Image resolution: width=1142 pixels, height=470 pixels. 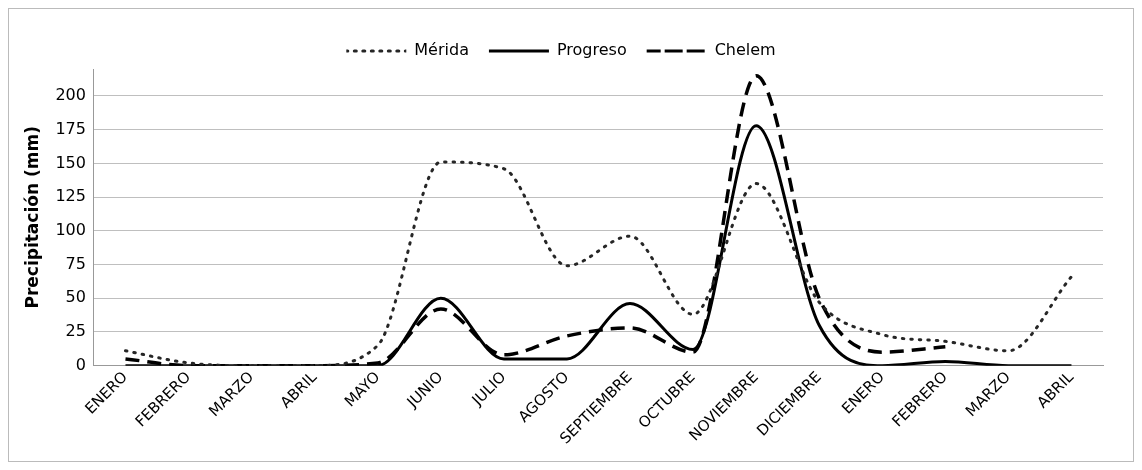 I want to click on legend-label: Chelem, so click(x=745, y=50).